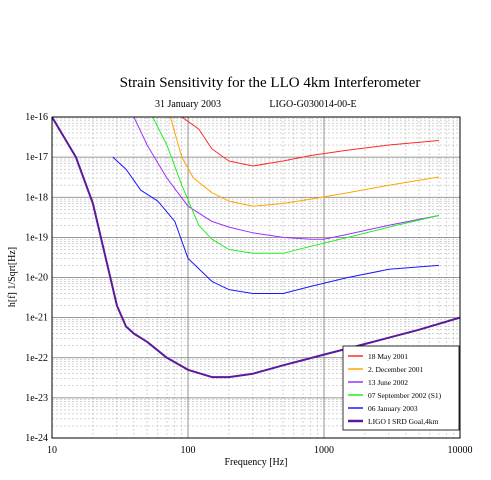 The width and height of the screenshot is (491, 480). What do you see at coordinates (395, 369) in the screenshot?
I see `legend-label: 2. December 2001` at bounding box center [395, 369].